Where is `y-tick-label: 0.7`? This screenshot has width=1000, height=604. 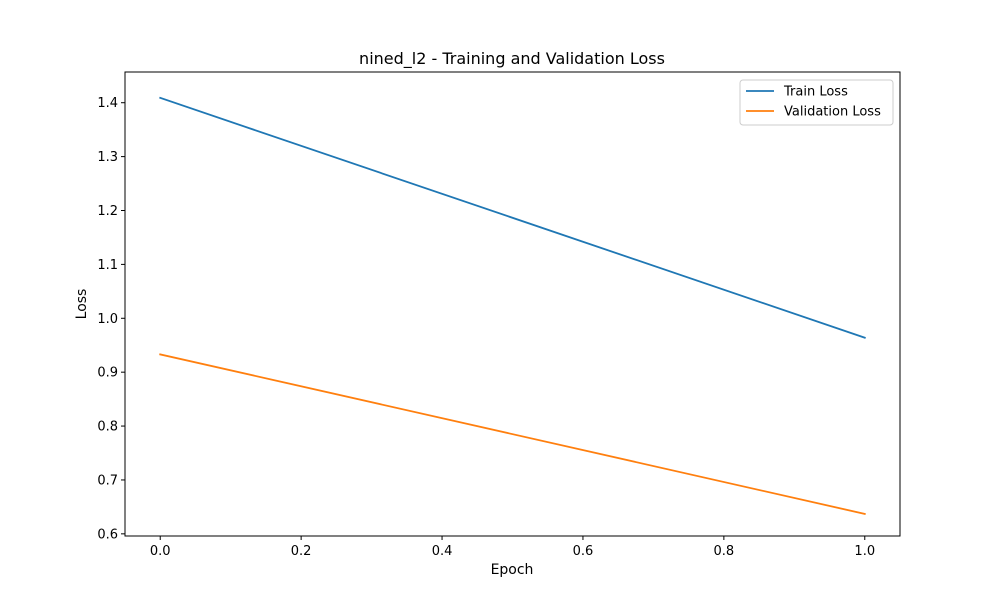 y-tick-label: 0.7 is located at coordinates (107, 480).